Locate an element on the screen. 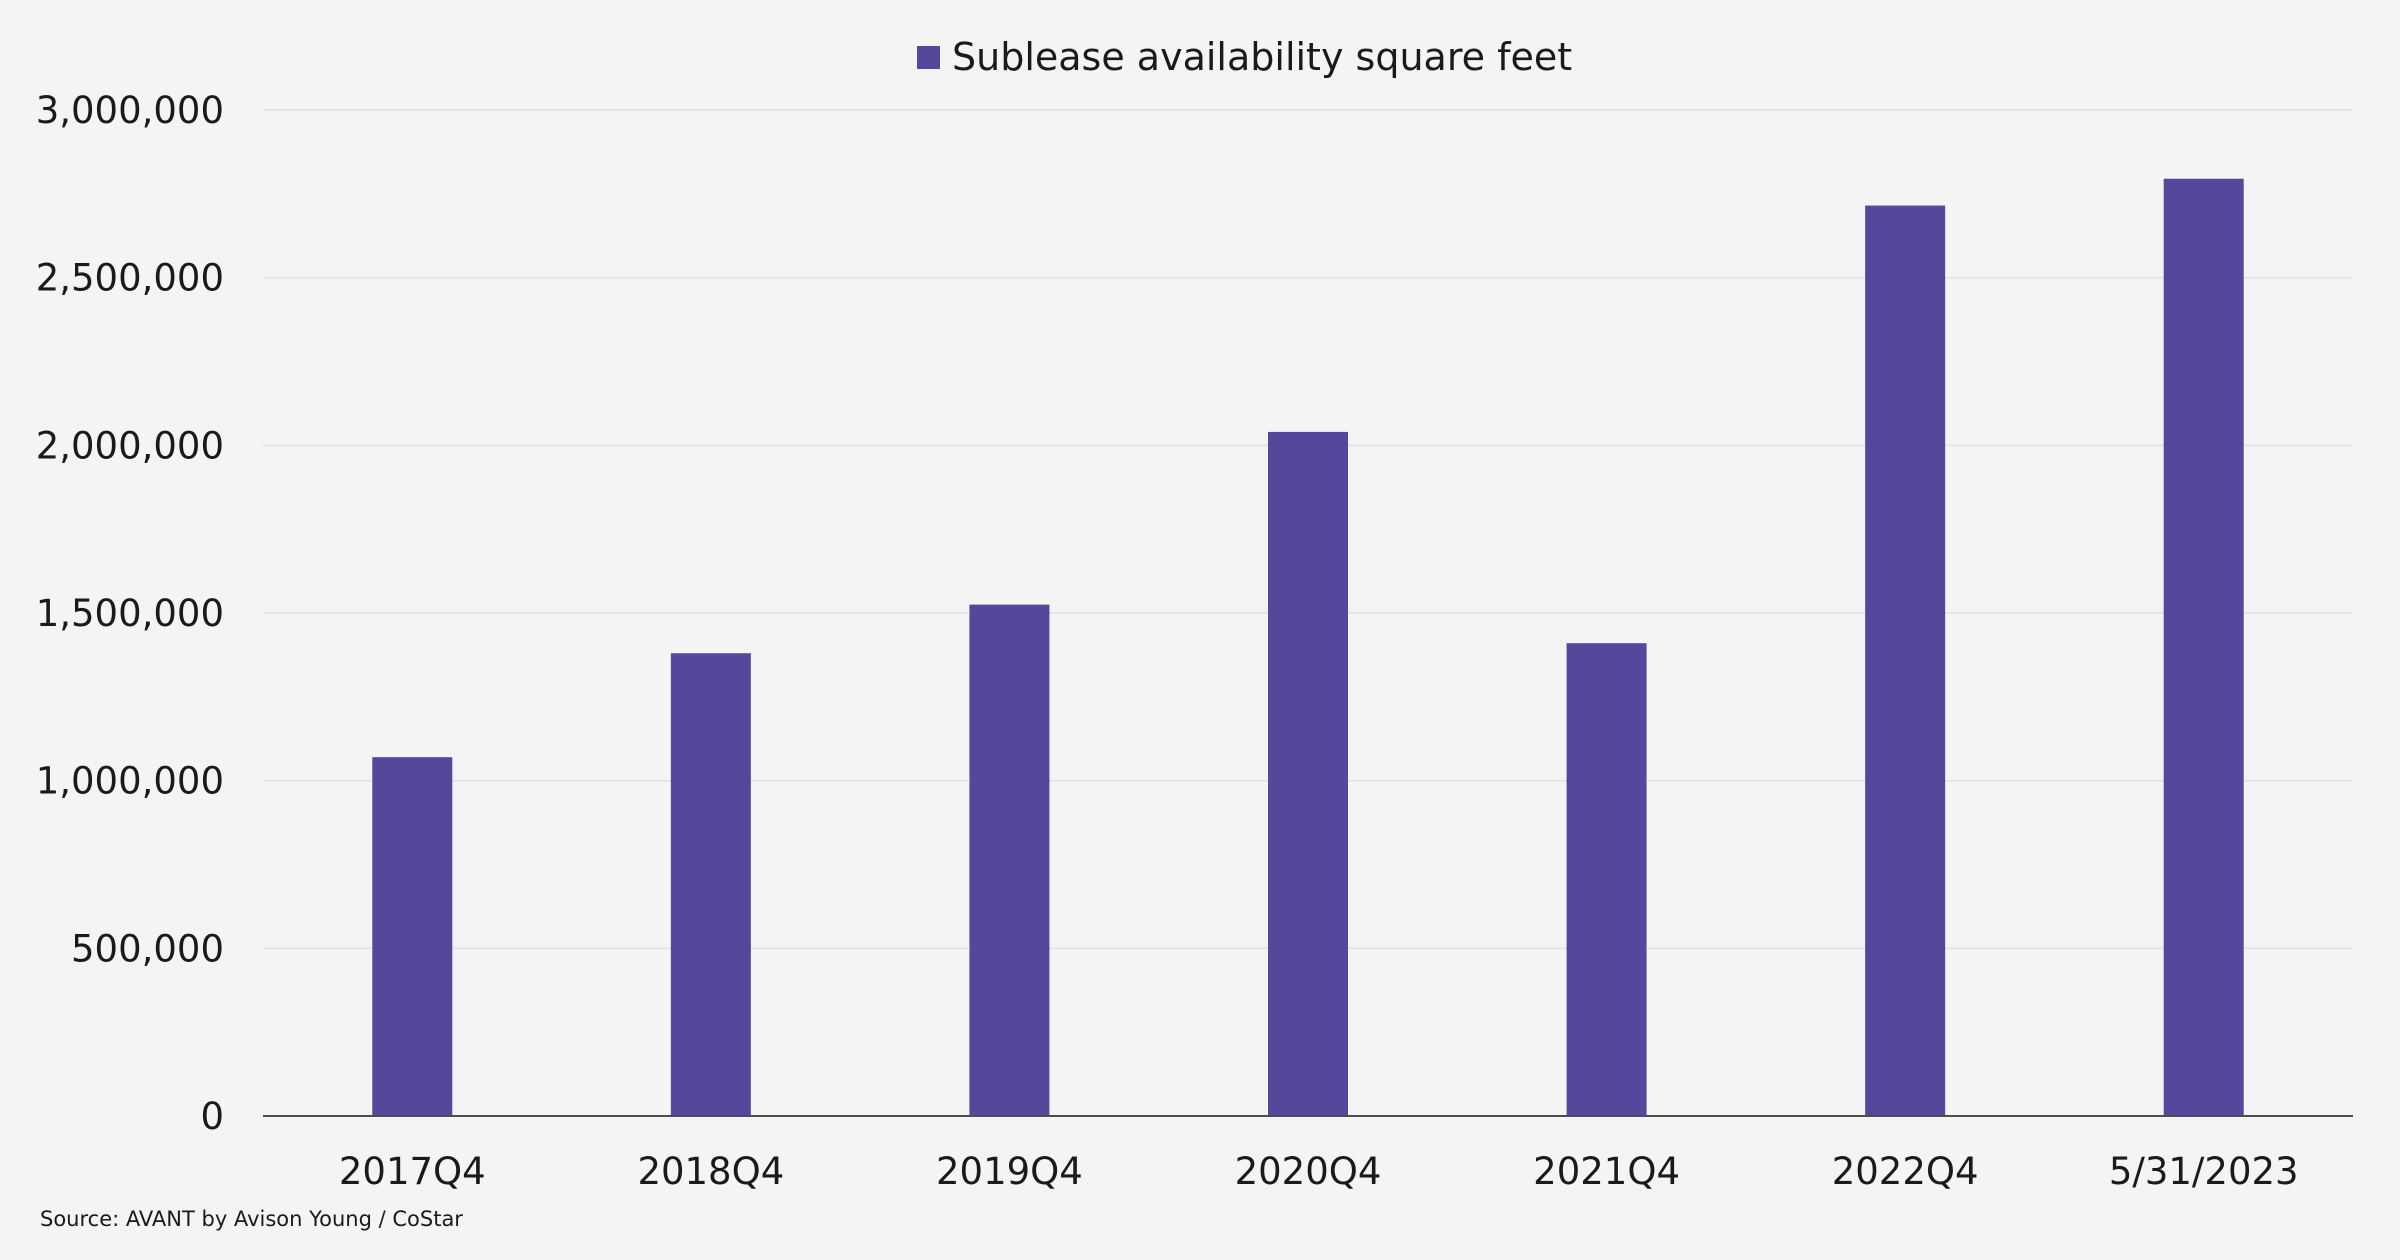  y-tick-label: 2,000,000 is located at coordinates (130, 445).